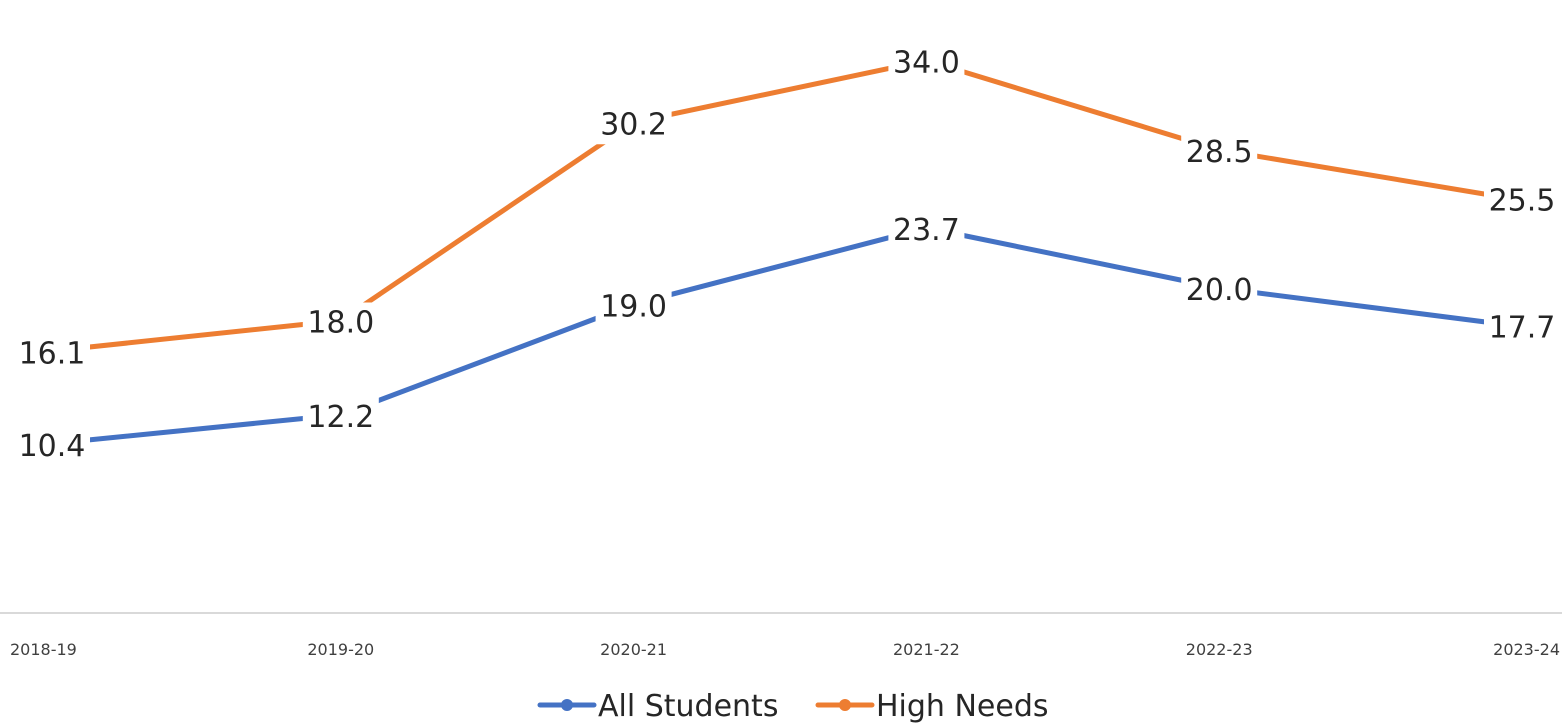 This screenshot has height=725, width=1562. What do you see at coordinates (43, 649) in the screenshot?
I see `x-tick-label-2018-19: 2018-19` at bounding box center [43, 649].